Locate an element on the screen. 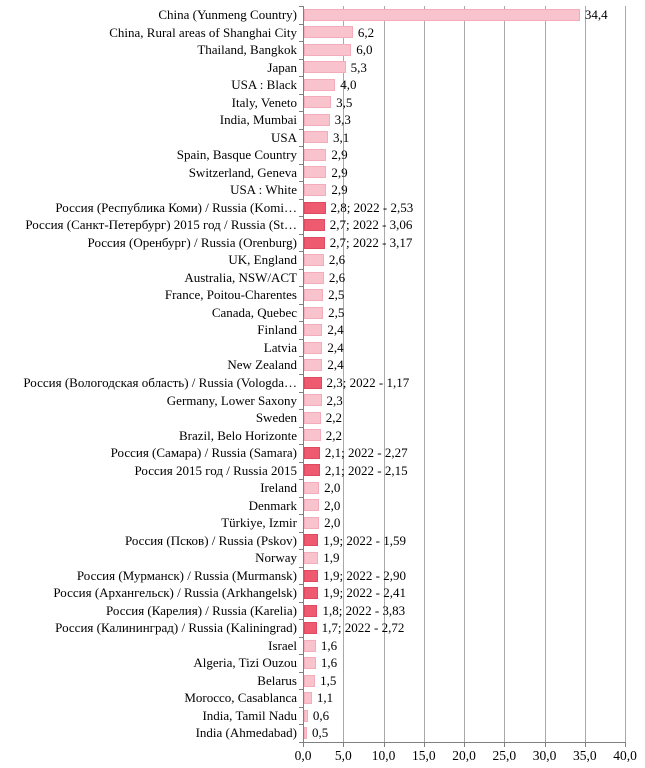 This screenshot has width=645, height=768. value-label: 4,0 is located at coordinates (348, 85).